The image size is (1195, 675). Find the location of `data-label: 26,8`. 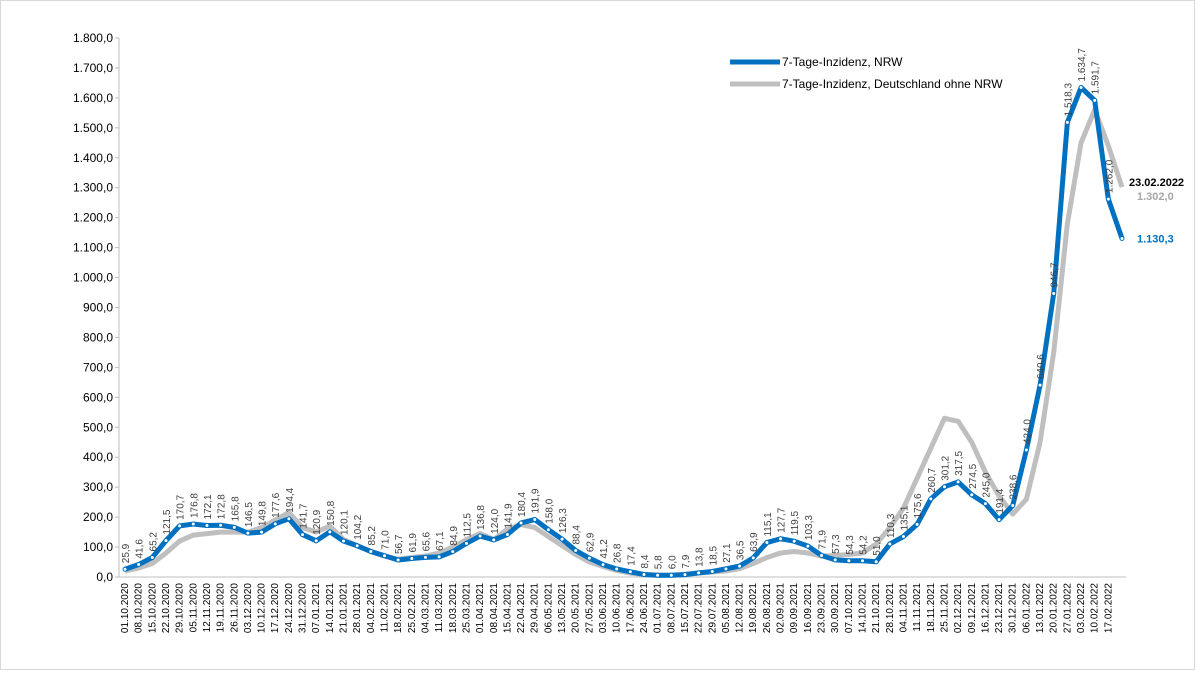

data-label: 26,8 is located at coordinates (618, 553).